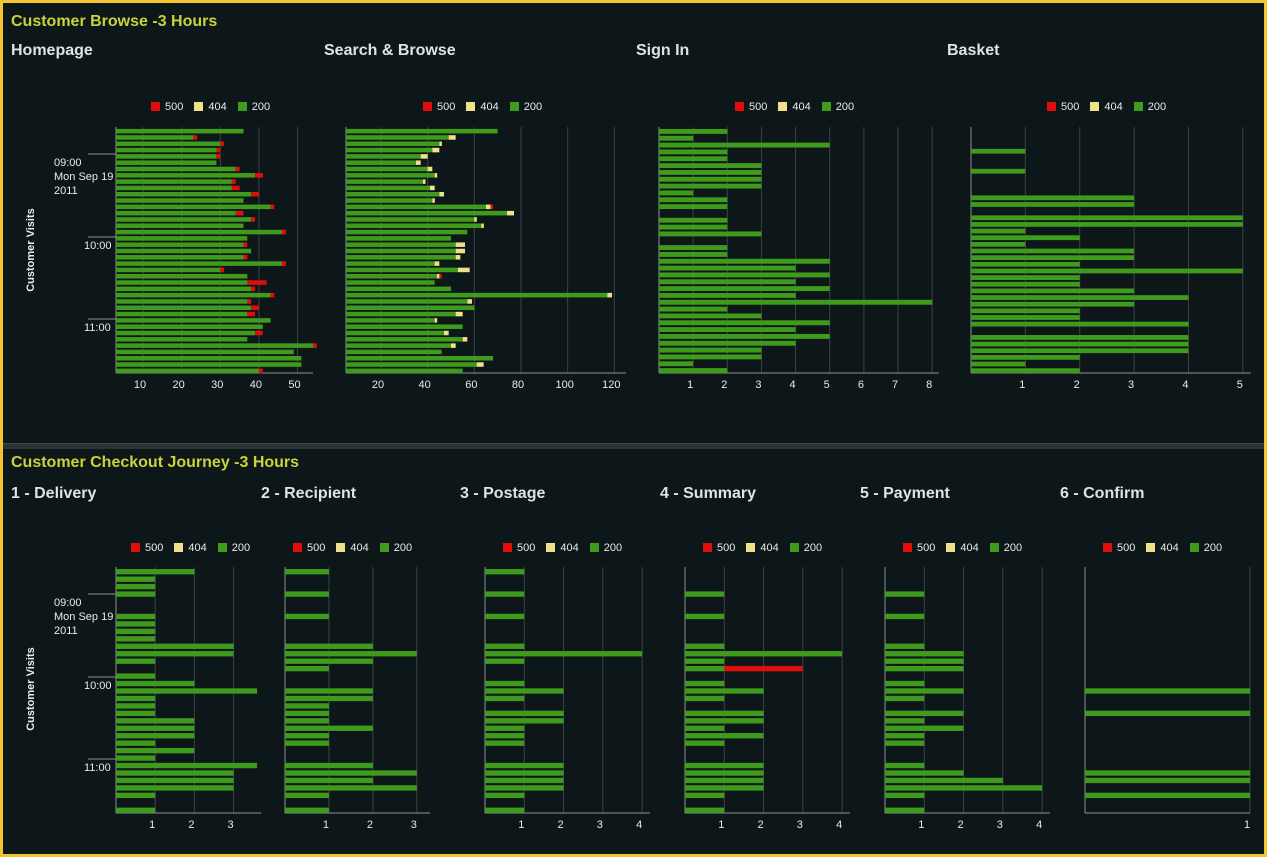 The width and height of the screenshot is (1267, 857). What do you see at coordinates (294, 385) in the screenshot?
I see `x-tick-label: 50` at bounding box center [294, 385].